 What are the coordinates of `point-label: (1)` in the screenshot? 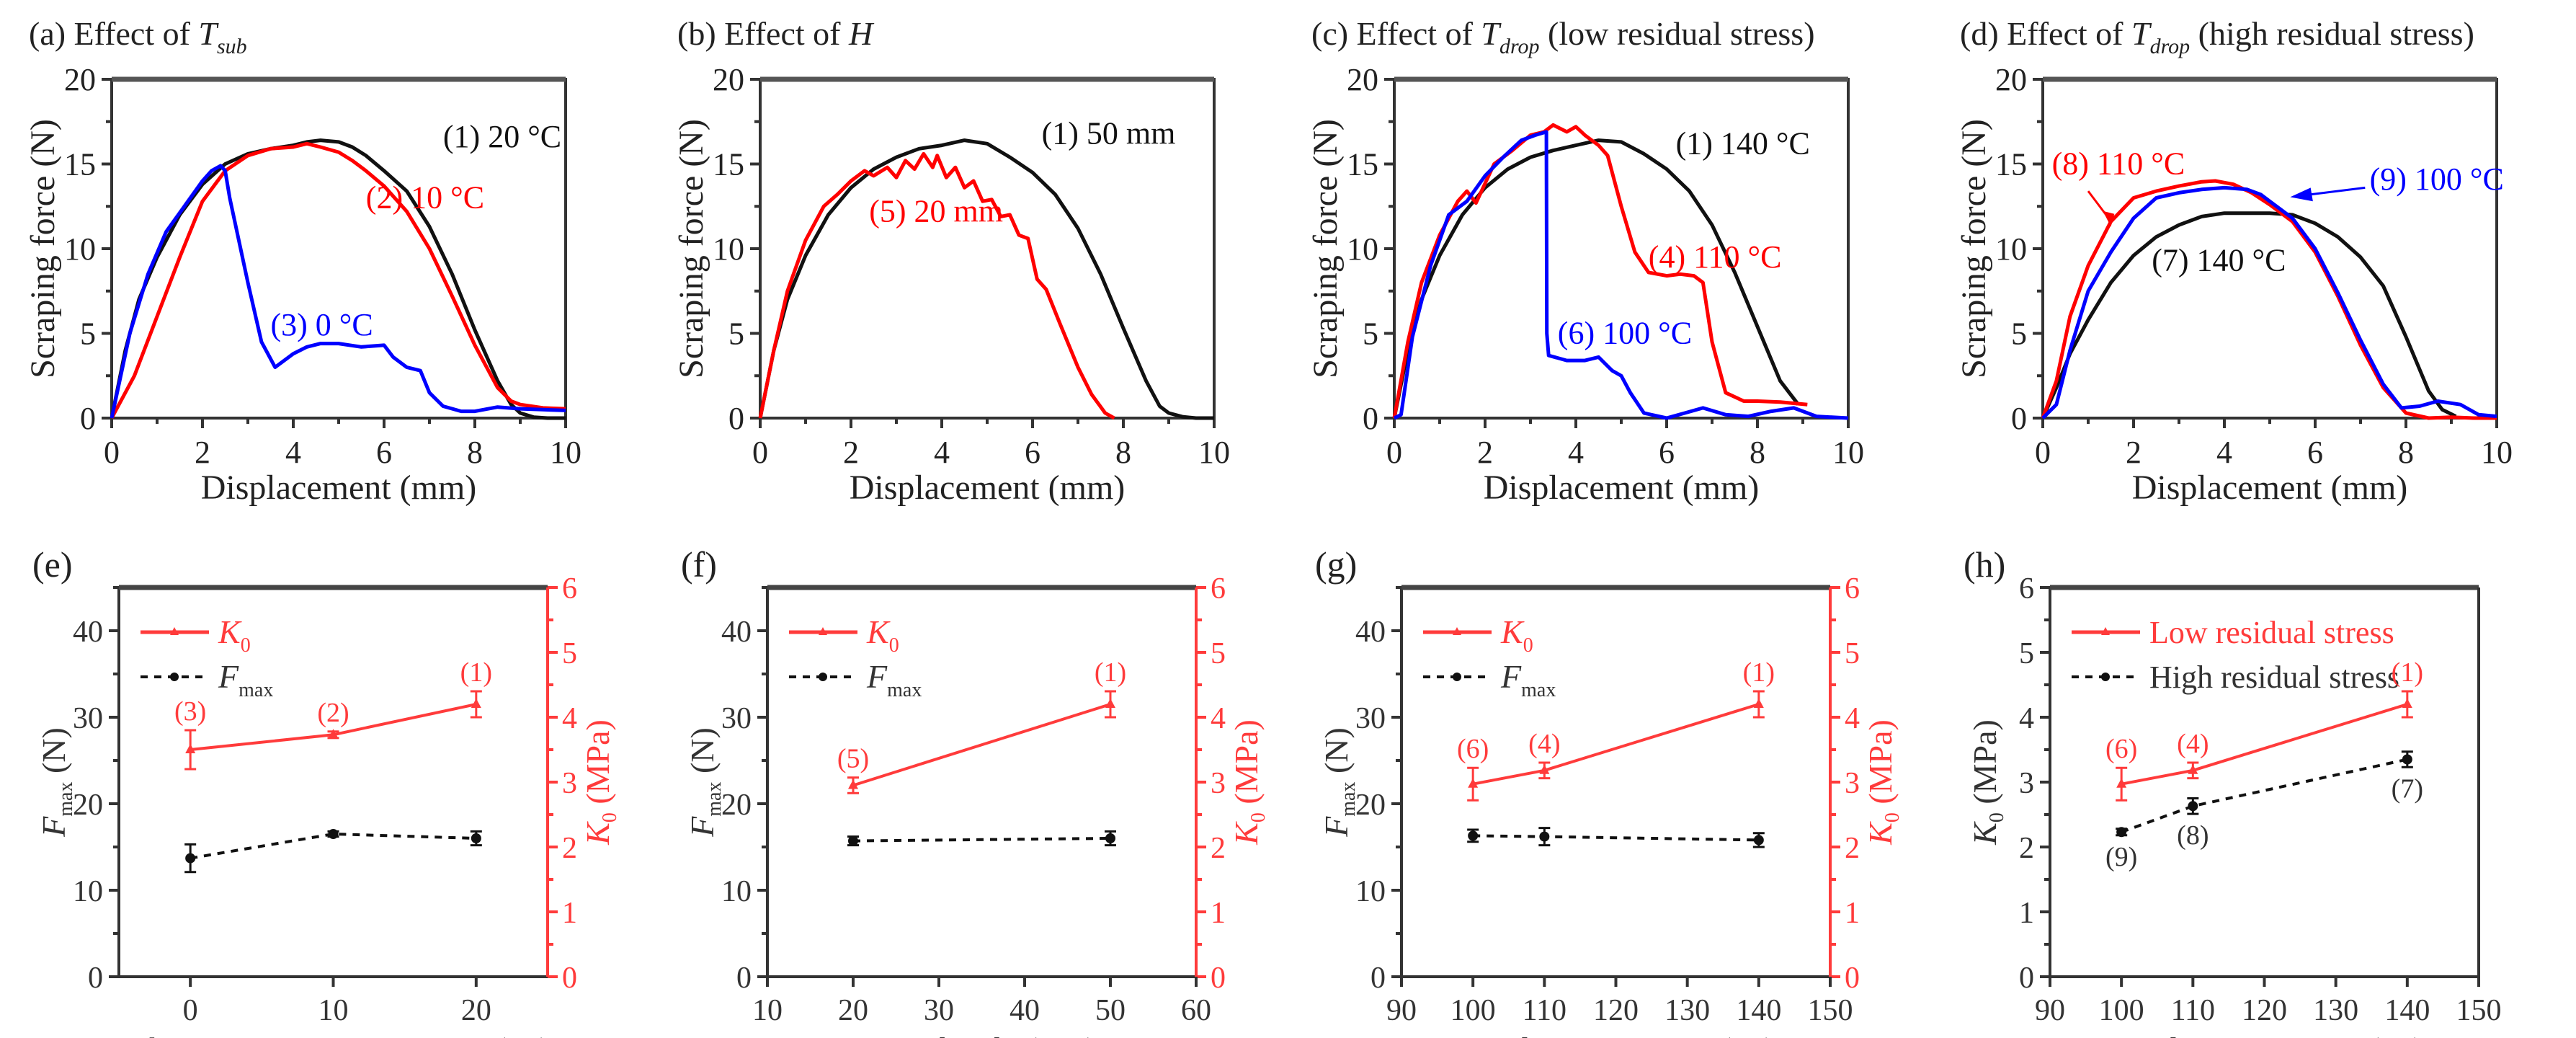 It's located at (2407, 672).